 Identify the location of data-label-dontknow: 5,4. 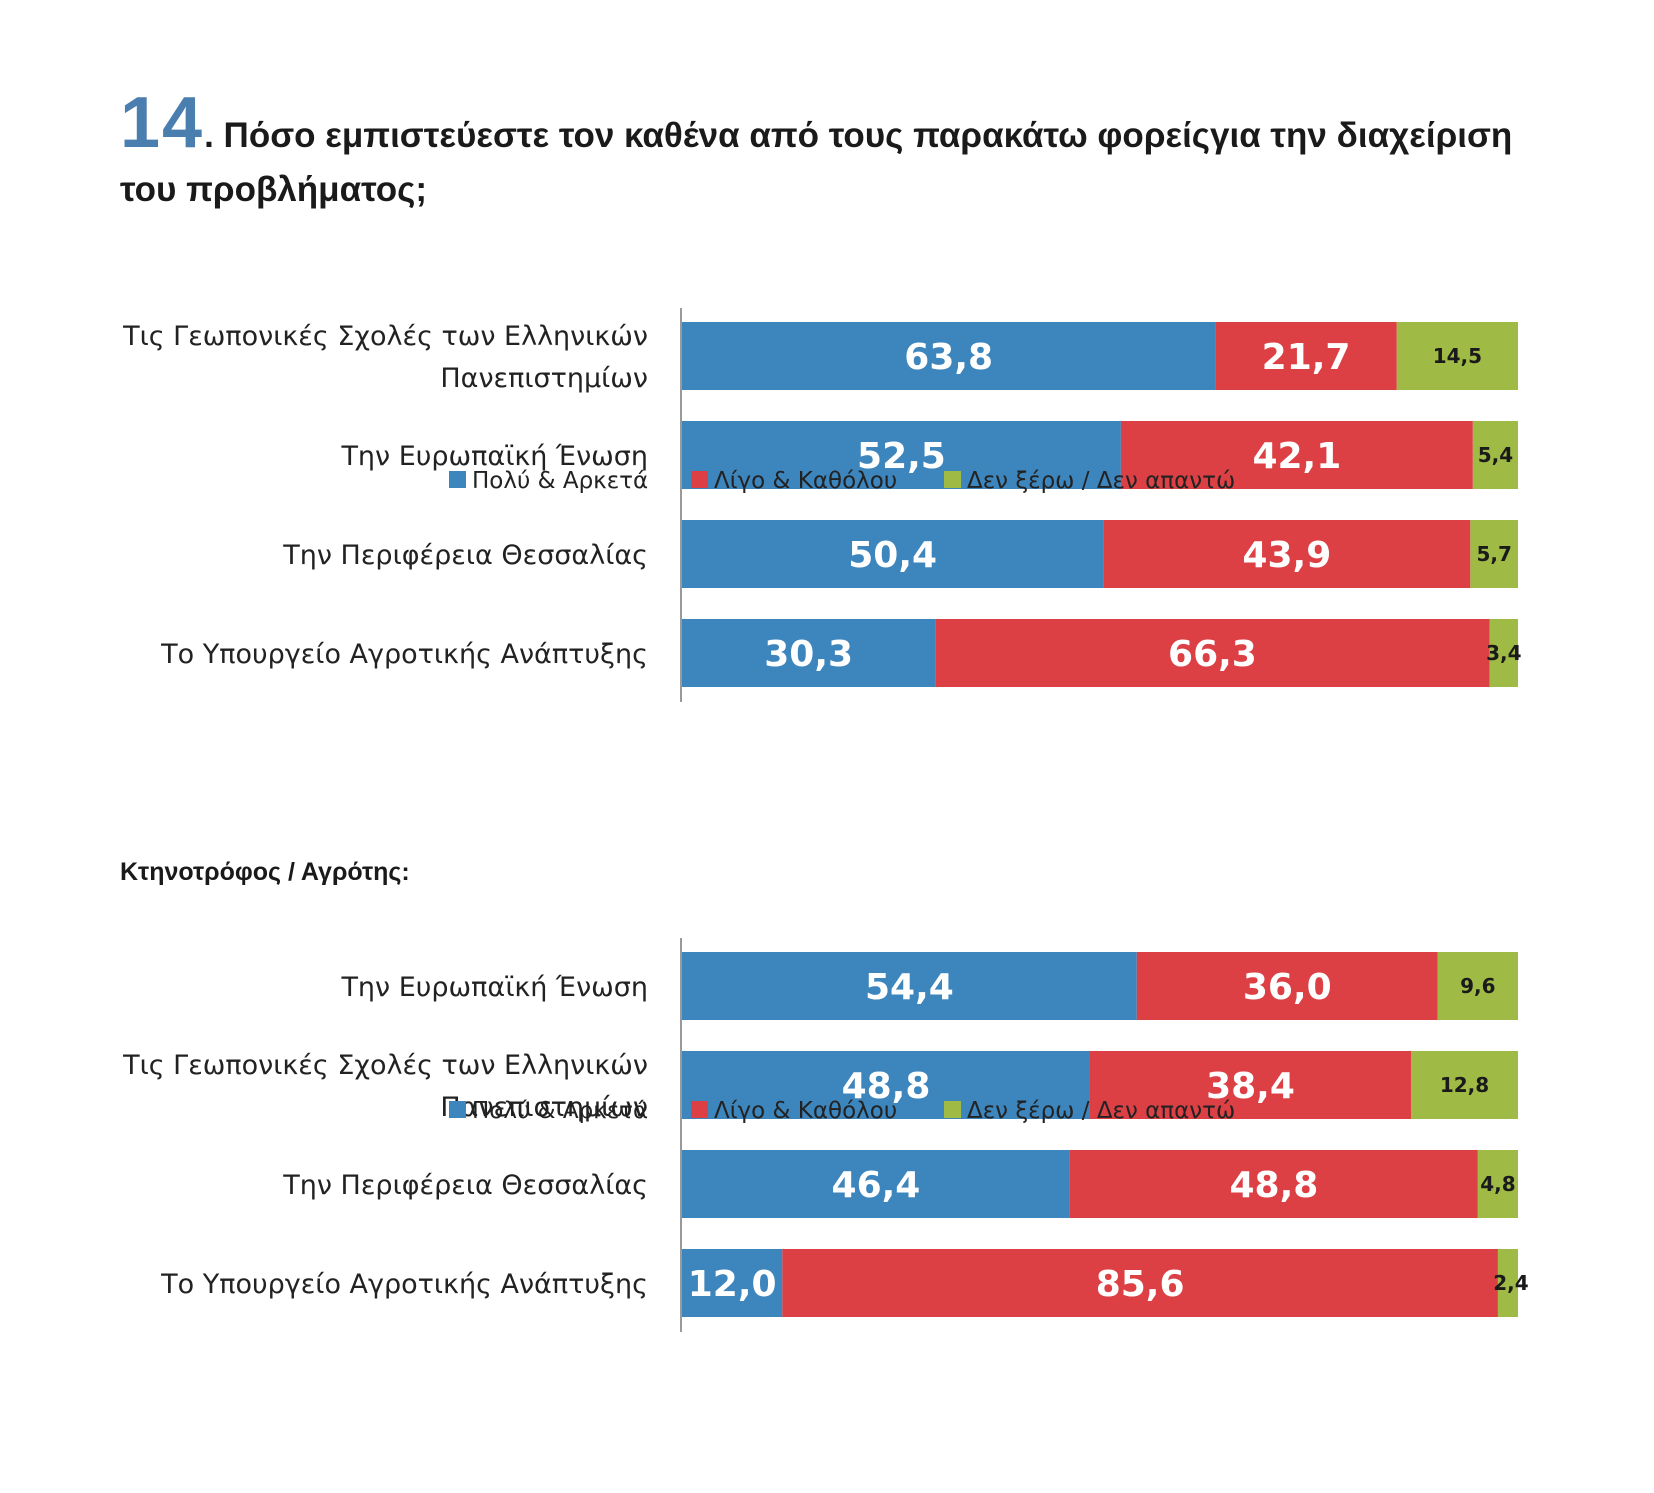
(1495, 455).